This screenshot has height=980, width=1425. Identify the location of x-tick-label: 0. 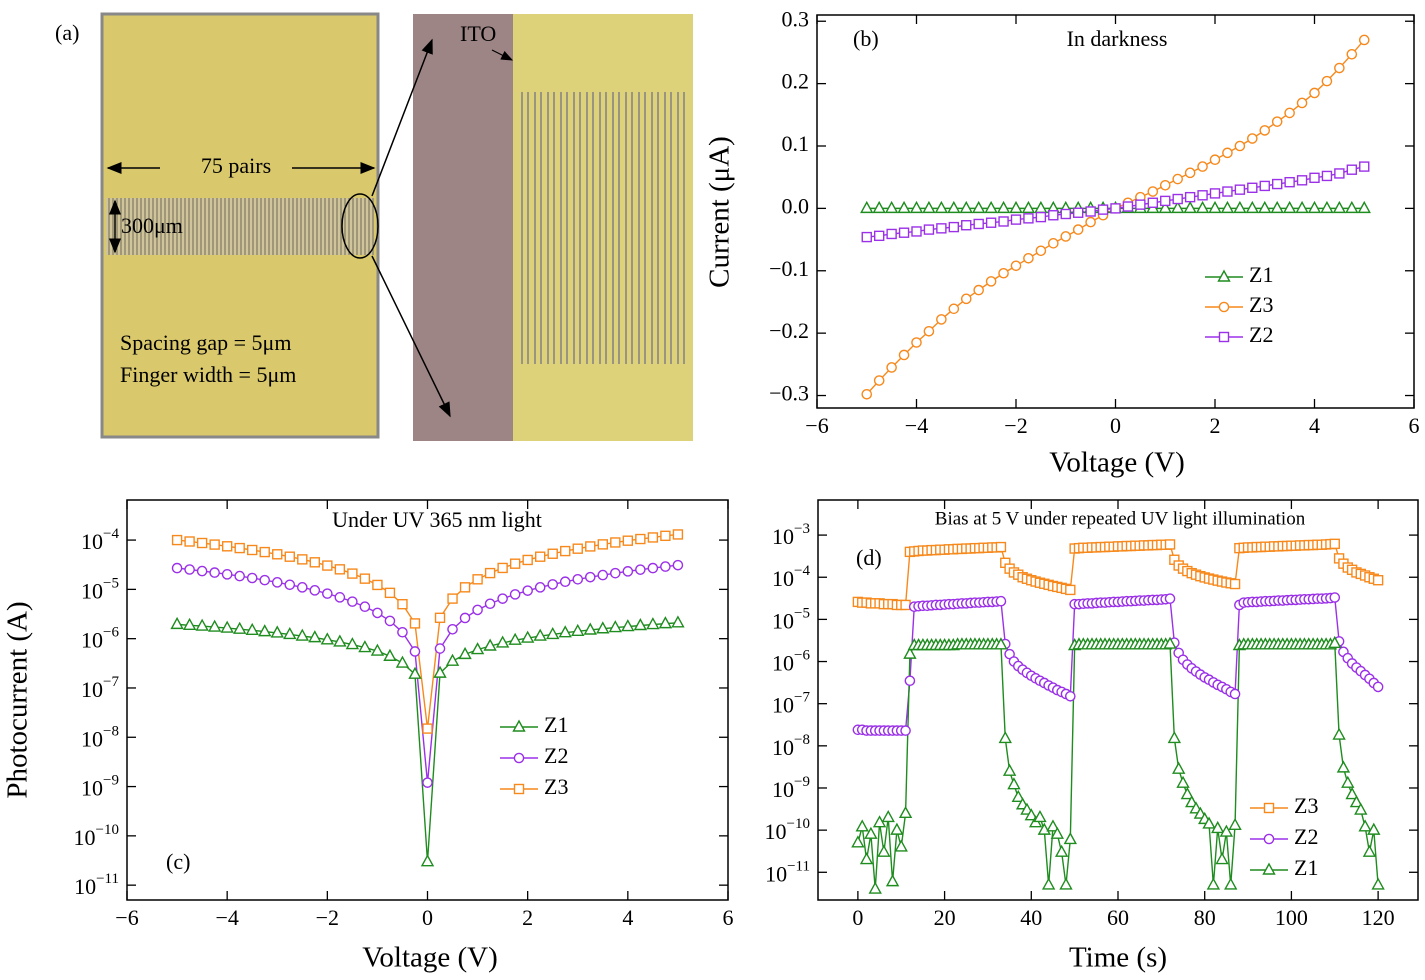
(857, 917).